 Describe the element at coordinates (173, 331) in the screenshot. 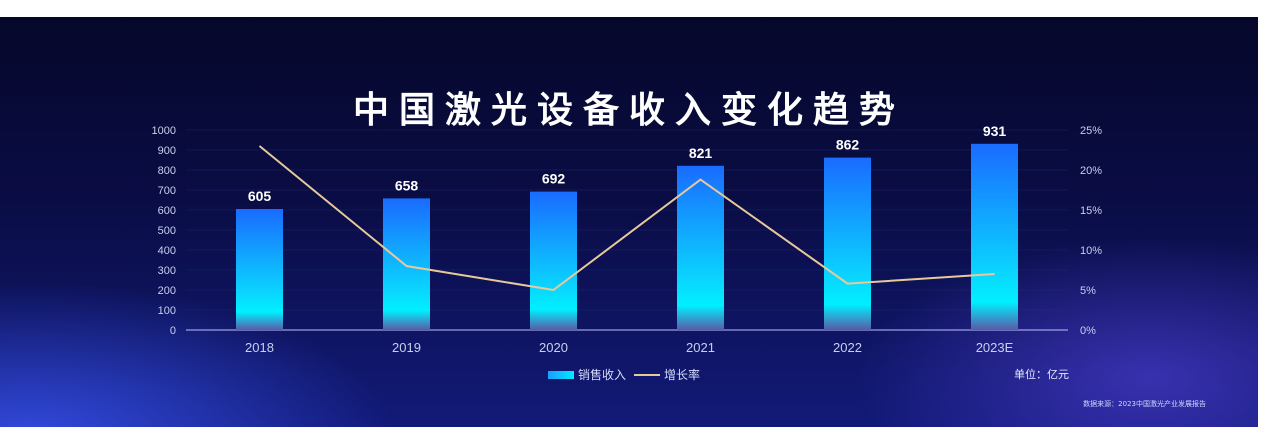

I see `y-tick-label: 0` at that location.